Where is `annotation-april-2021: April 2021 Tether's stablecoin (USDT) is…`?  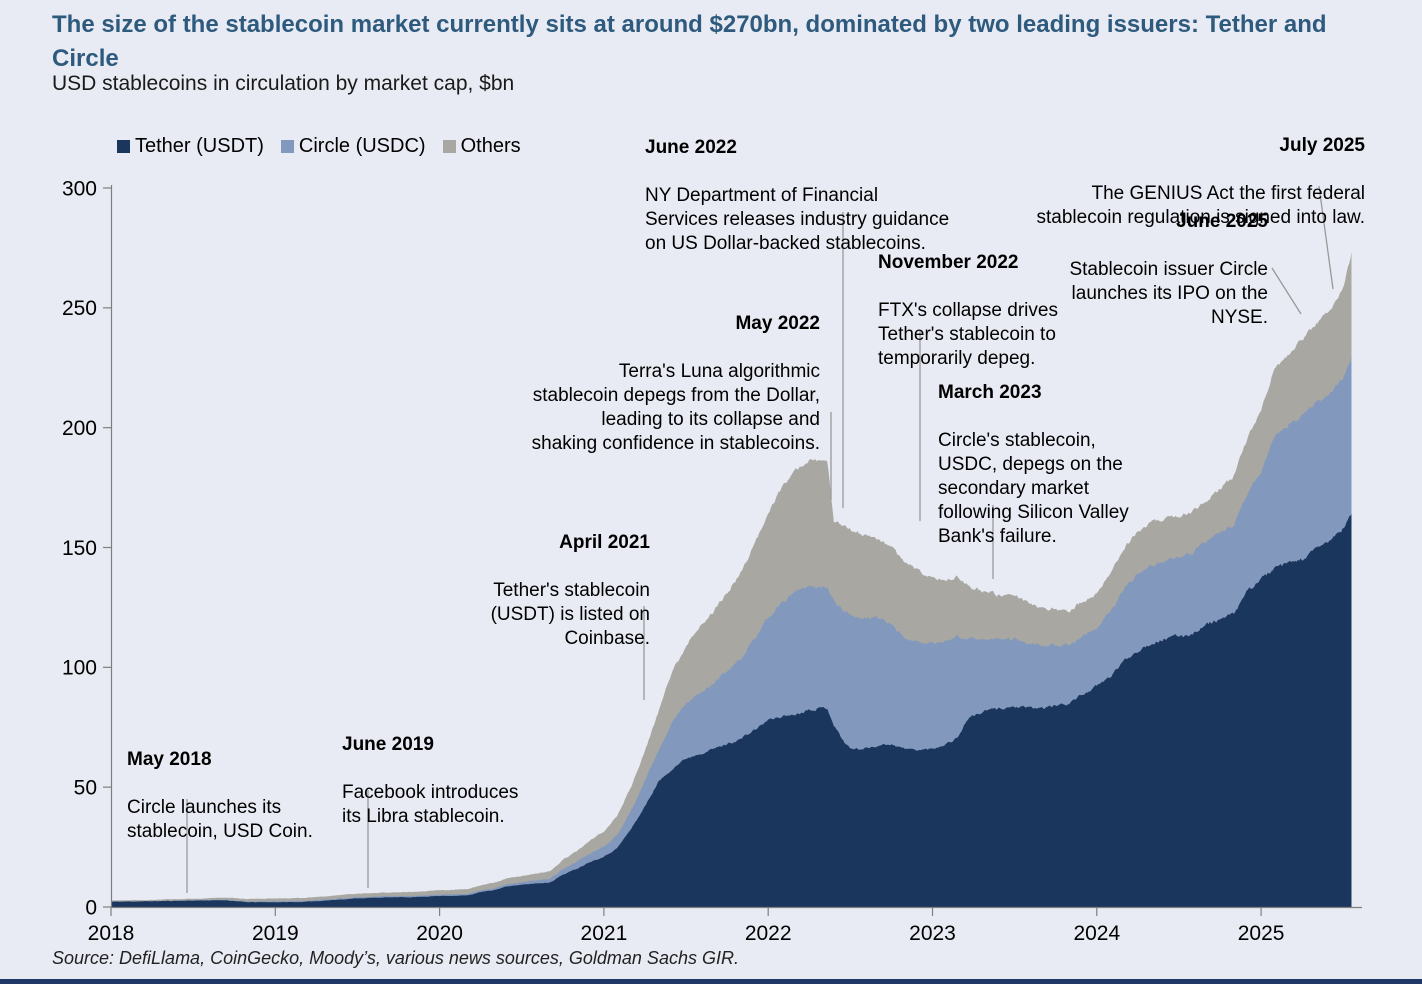 annotation-april-2021: April 2021 Tether's stablecoin (USDT) is… is located at coordinates (570, 591).